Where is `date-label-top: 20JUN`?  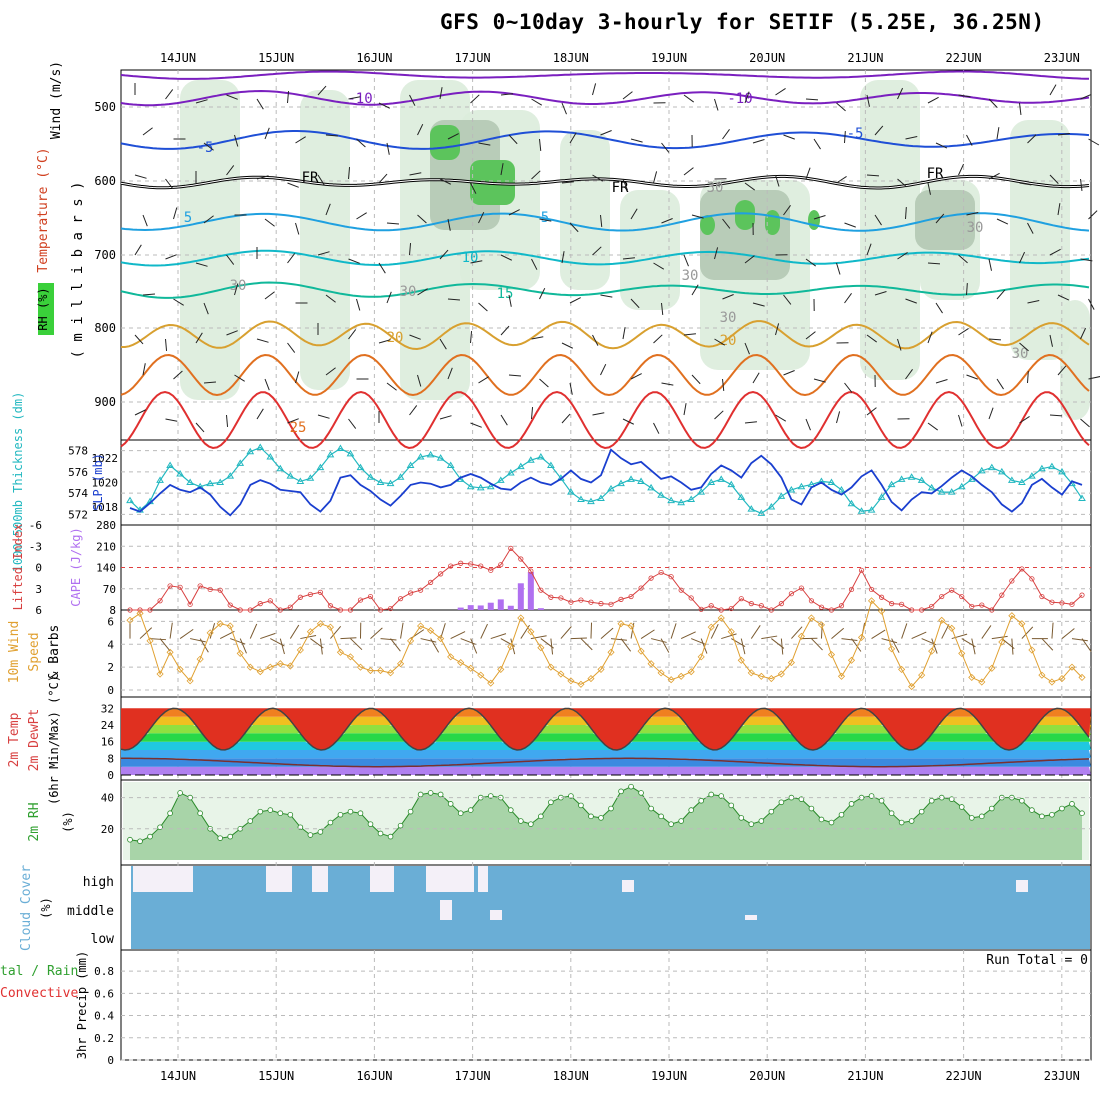 date-label-top: 20JUN is located at coordinates (767, 58).